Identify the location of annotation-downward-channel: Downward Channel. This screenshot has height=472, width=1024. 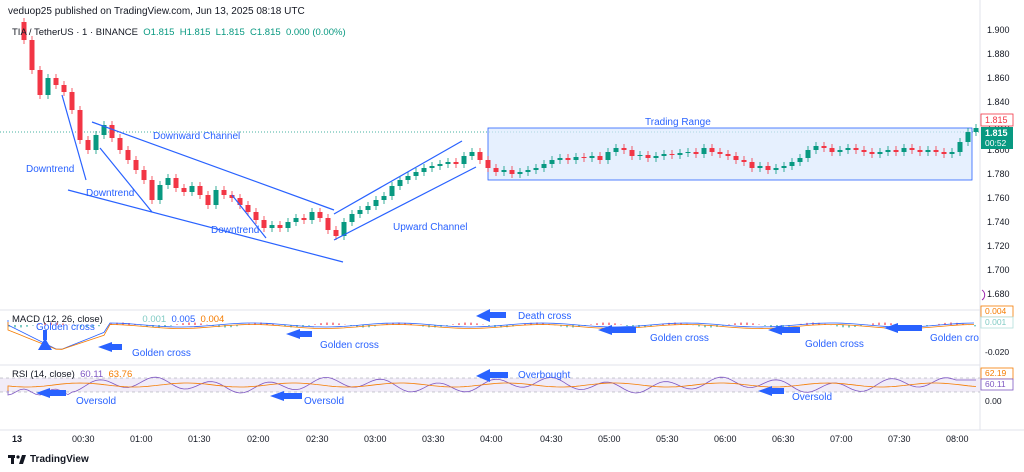
(196, 136).